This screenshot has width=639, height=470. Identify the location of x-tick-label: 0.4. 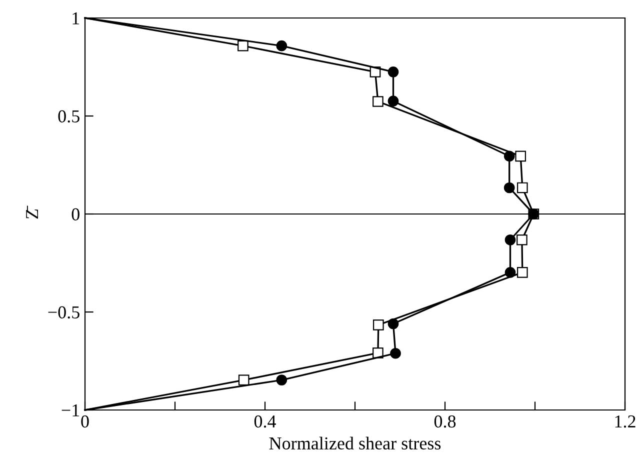
(265, 421).